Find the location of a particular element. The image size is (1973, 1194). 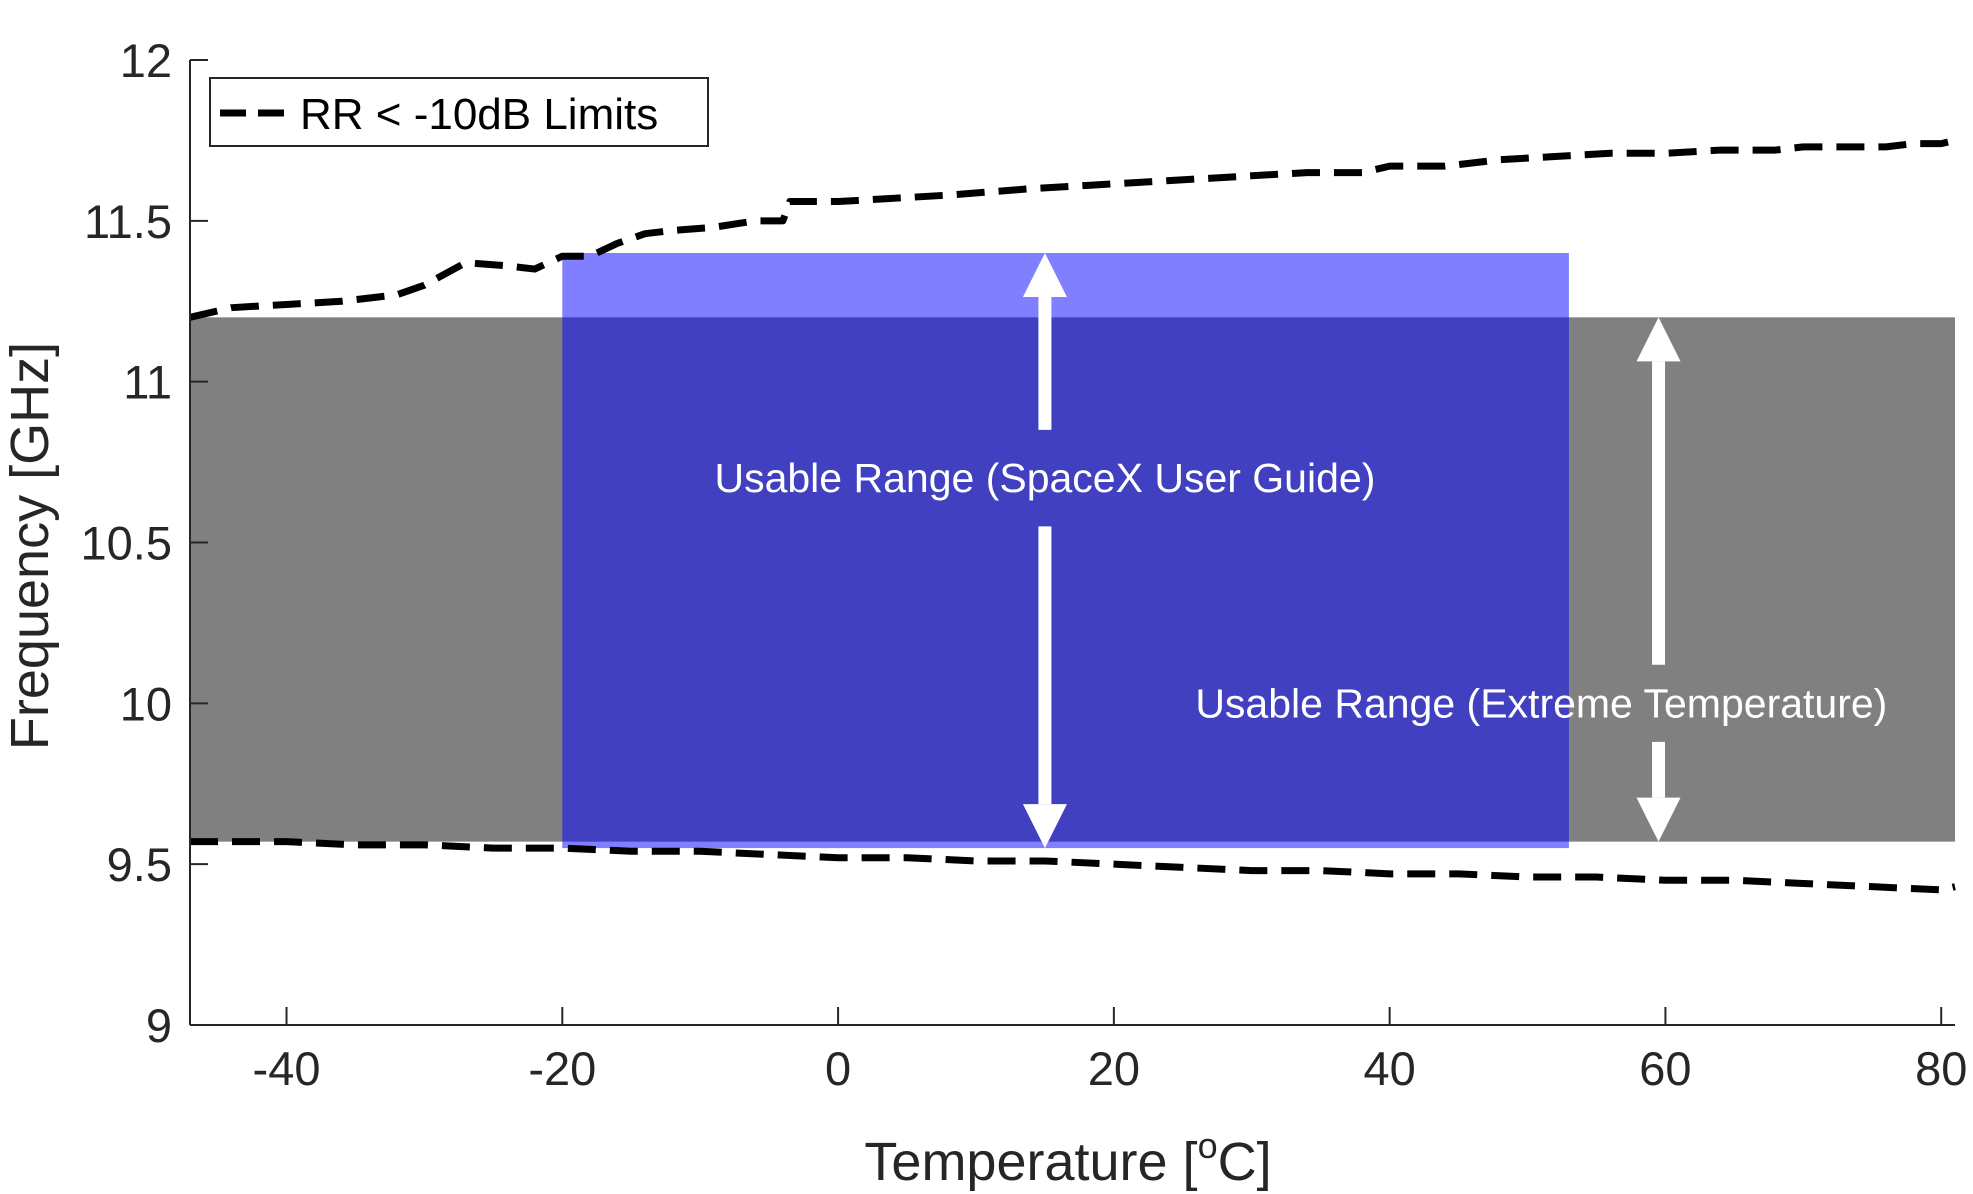

y-tick-label: 11 is located at coordinates (147, 382).